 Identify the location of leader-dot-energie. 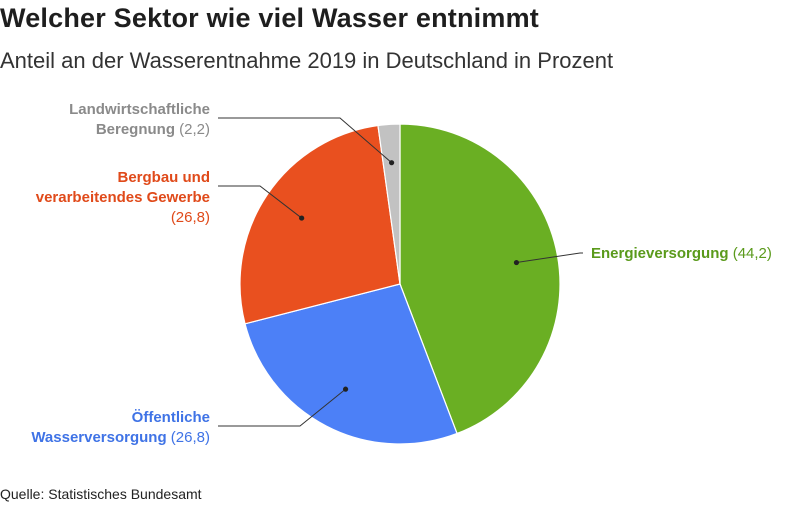
(516, 262).